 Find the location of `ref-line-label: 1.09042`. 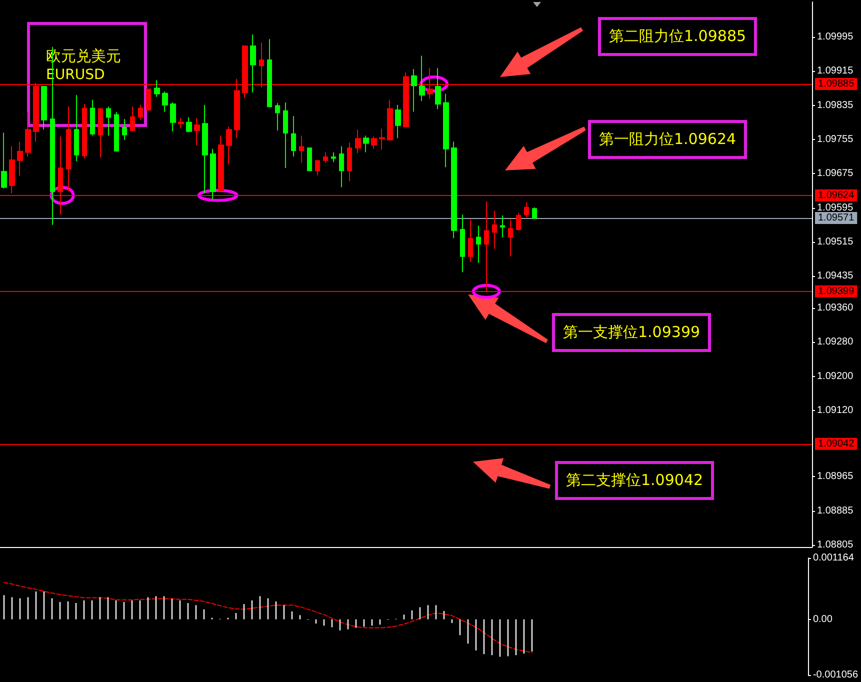

ref-line-label: 1.09042 is located at coordinates (836, 444).